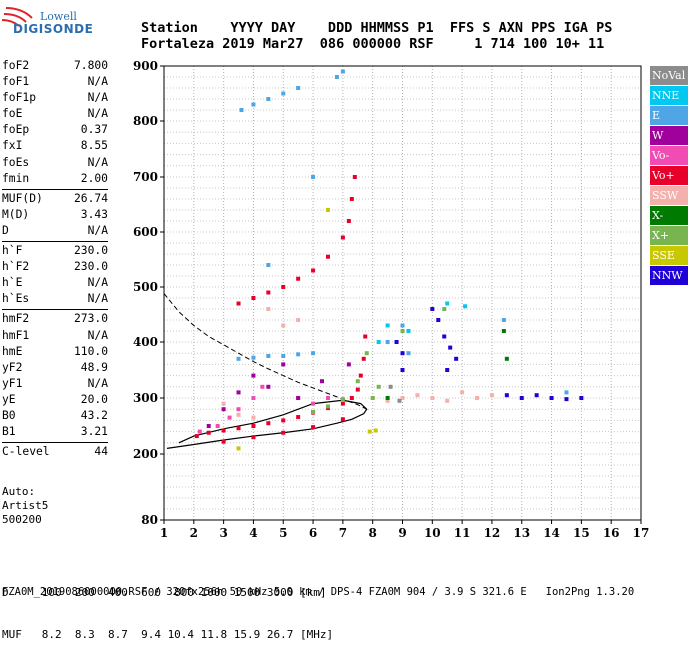  Describe the element at coordinates (55, 416) in the screenshot. I see `param-row: B0 43.2` at that location.